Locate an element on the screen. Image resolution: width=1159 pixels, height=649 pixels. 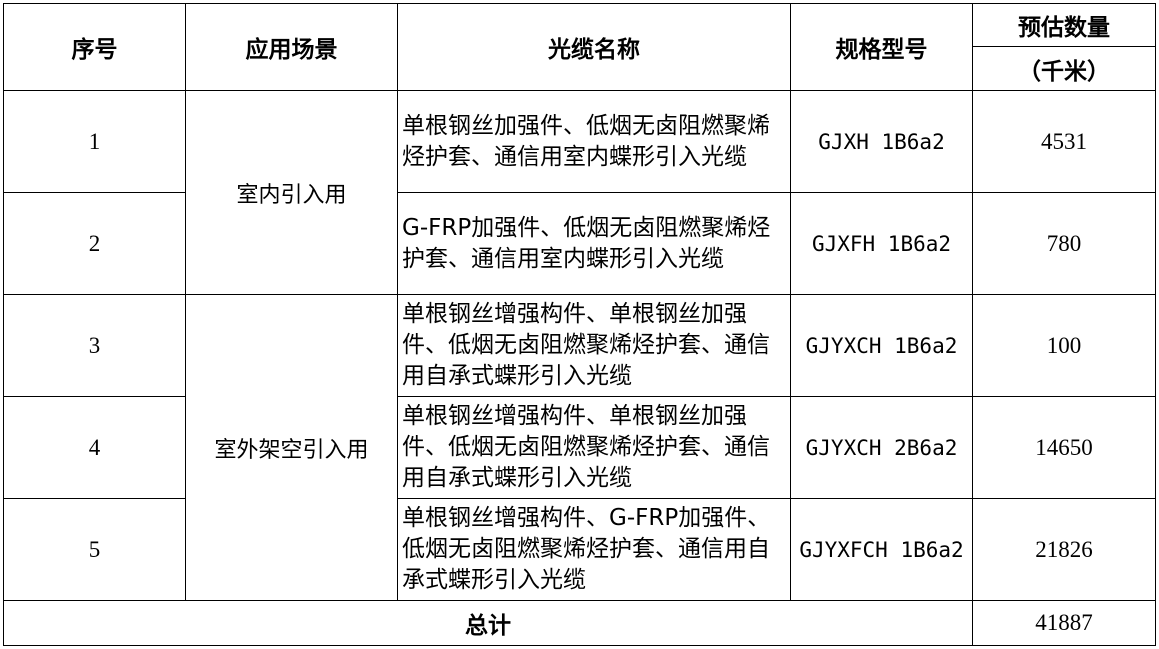
total-quantity: 41887 is located at coordinates (1064, 623).